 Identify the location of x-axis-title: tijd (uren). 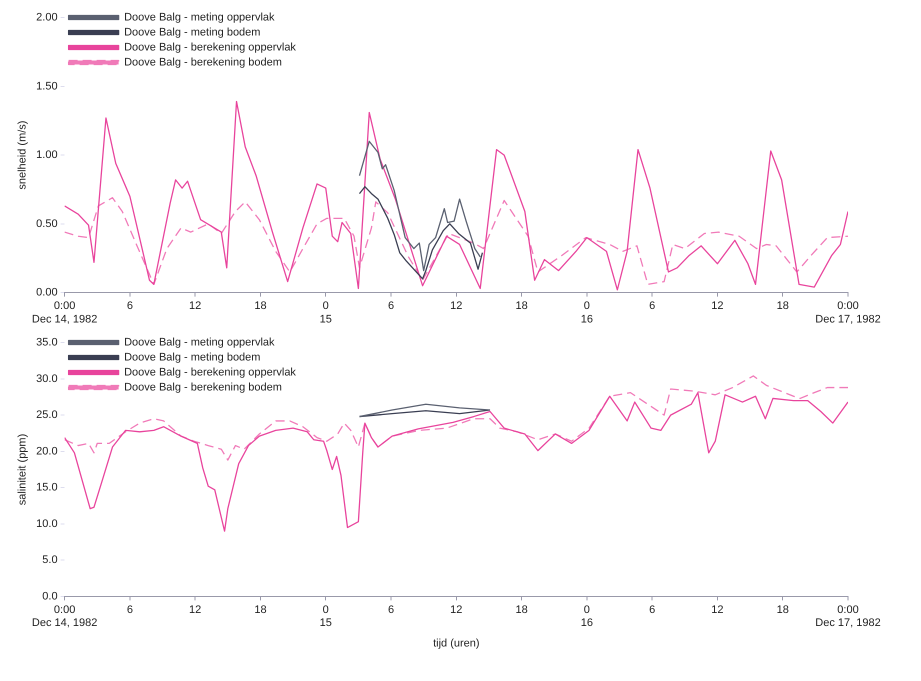
(456, 643).